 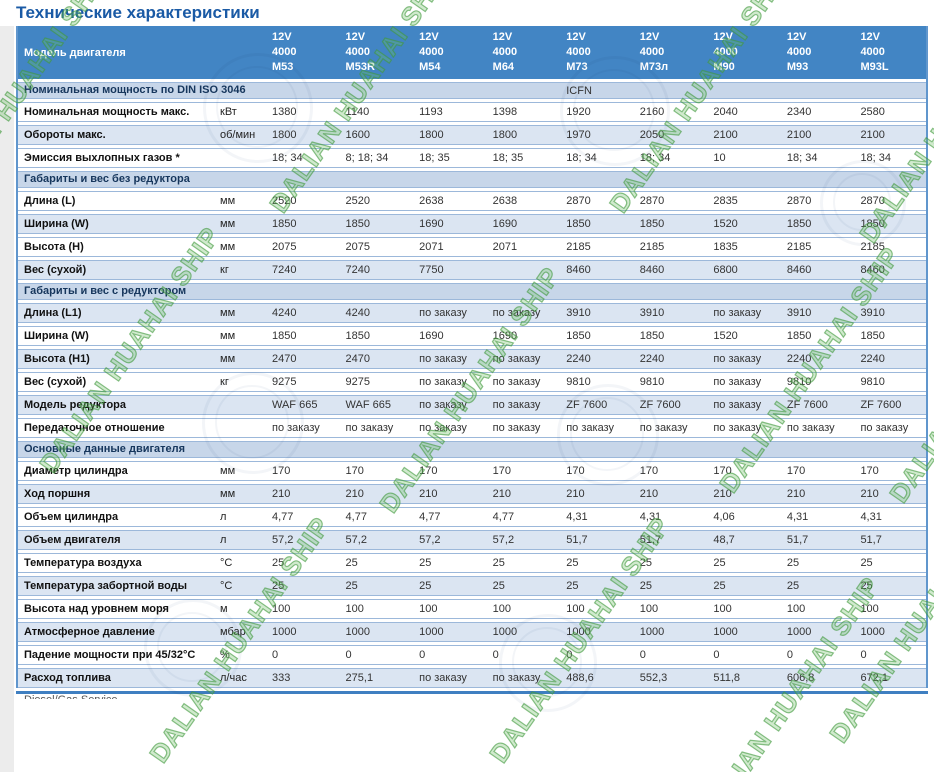 What do you see at coordinates (872, 312) in the screenshot?
I see `value-cell: 3910` at bounding box center [872, 312].